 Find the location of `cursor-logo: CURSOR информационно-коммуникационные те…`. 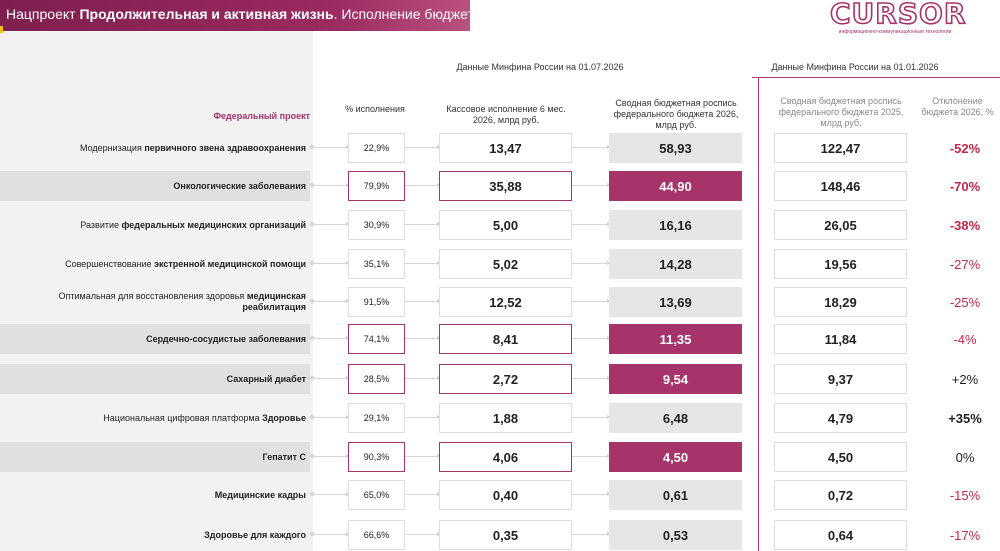

cursor-logo: CURSOR информационно-коммуникационные те… is located at coordinates (898, 19).